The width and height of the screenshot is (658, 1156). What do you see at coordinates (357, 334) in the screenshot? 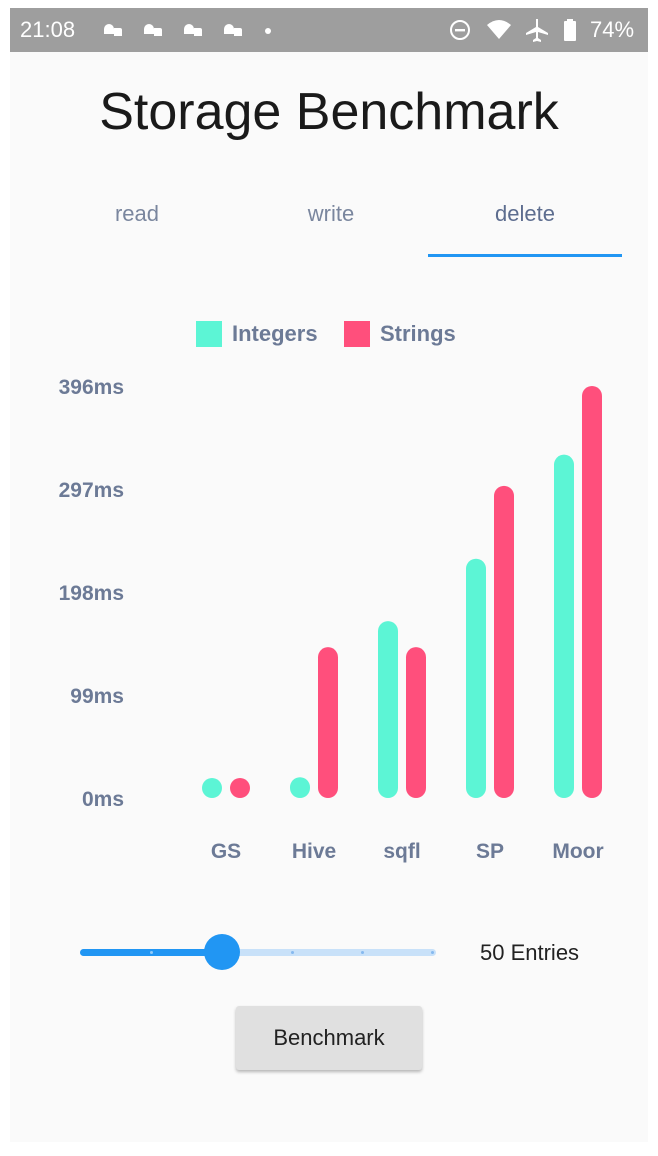
I see `legend-swatch-strings` at bounding box center [357, 334].